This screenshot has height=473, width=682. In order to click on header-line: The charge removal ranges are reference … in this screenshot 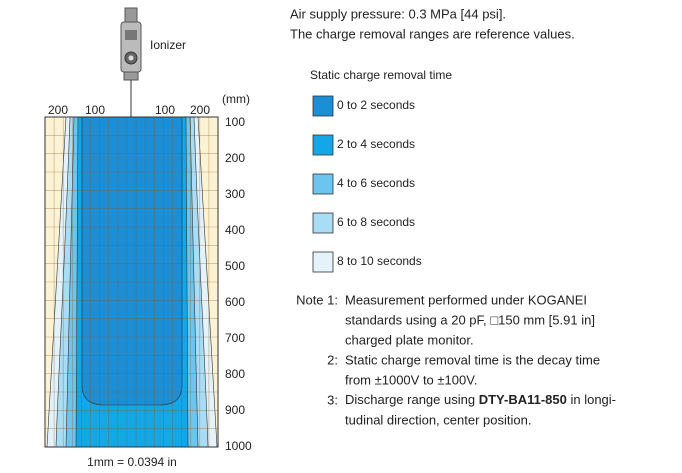, I will do `click(432, 33)`.